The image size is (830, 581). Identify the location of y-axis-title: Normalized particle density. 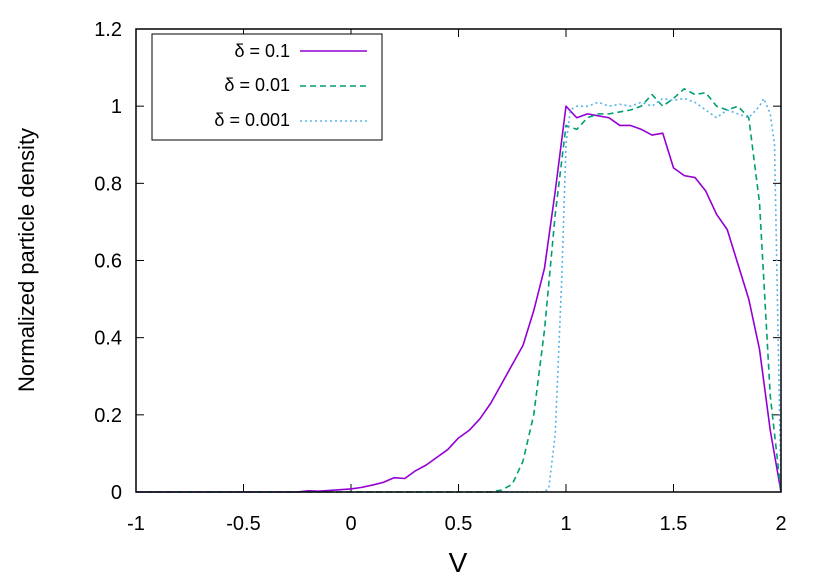
(26, 260).